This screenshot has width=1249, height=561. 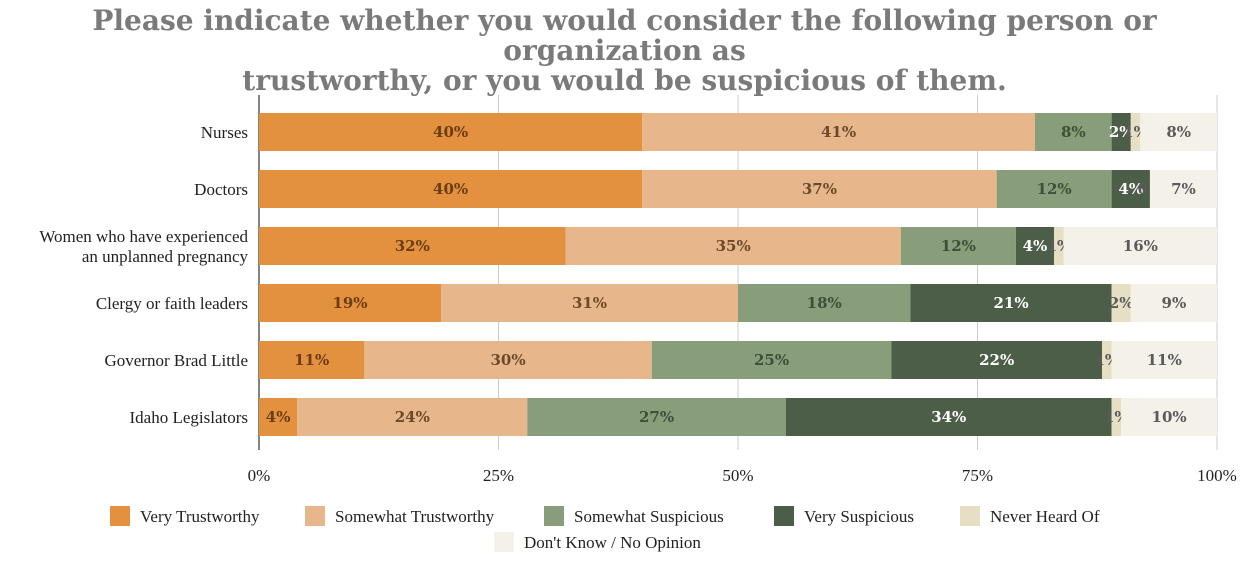 What do you see at coordinates (498, 475) in the screenshot?
I see `x-tick-label: 25%` at bounding box center [498, 475].